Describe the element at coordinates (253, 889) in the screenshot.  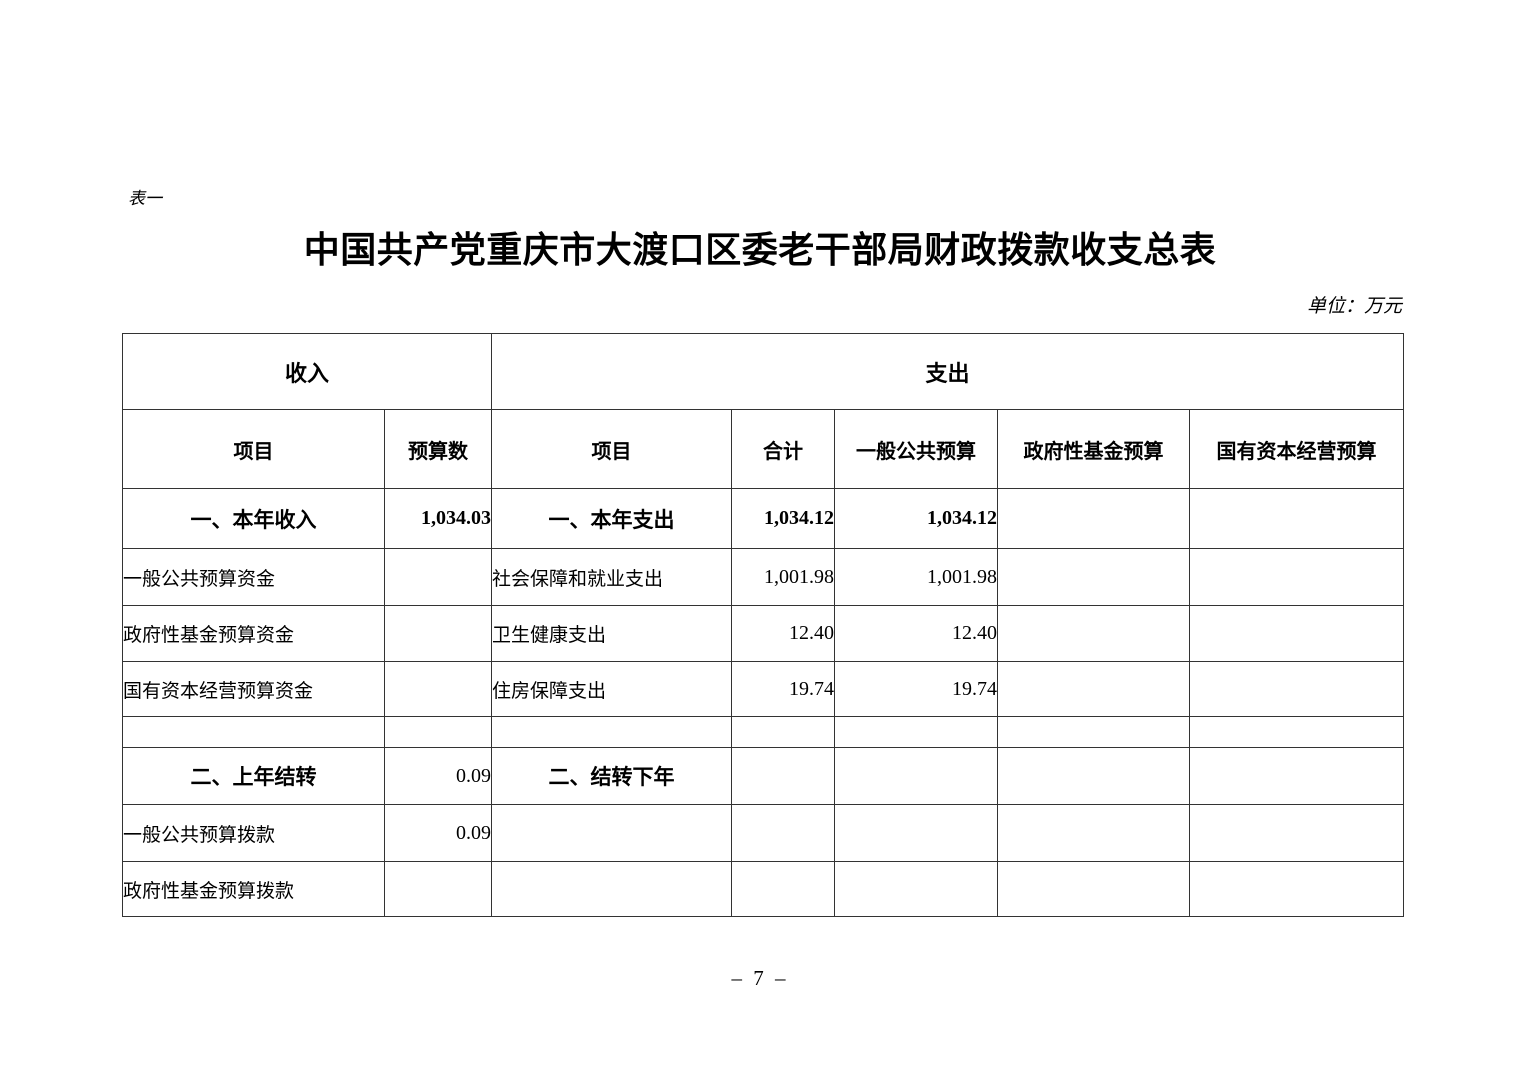
I see `income-item-cell: 政府性基金预算拨款` at that location.